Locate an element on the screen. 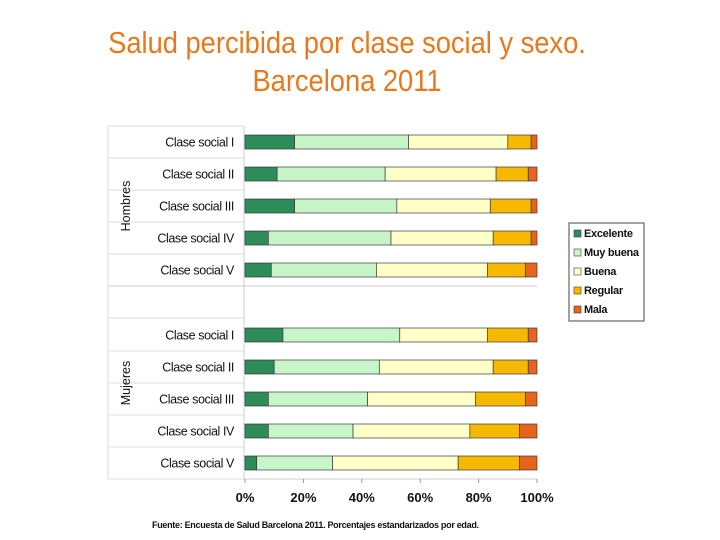  legend-box is located at coordinates (606, 272).